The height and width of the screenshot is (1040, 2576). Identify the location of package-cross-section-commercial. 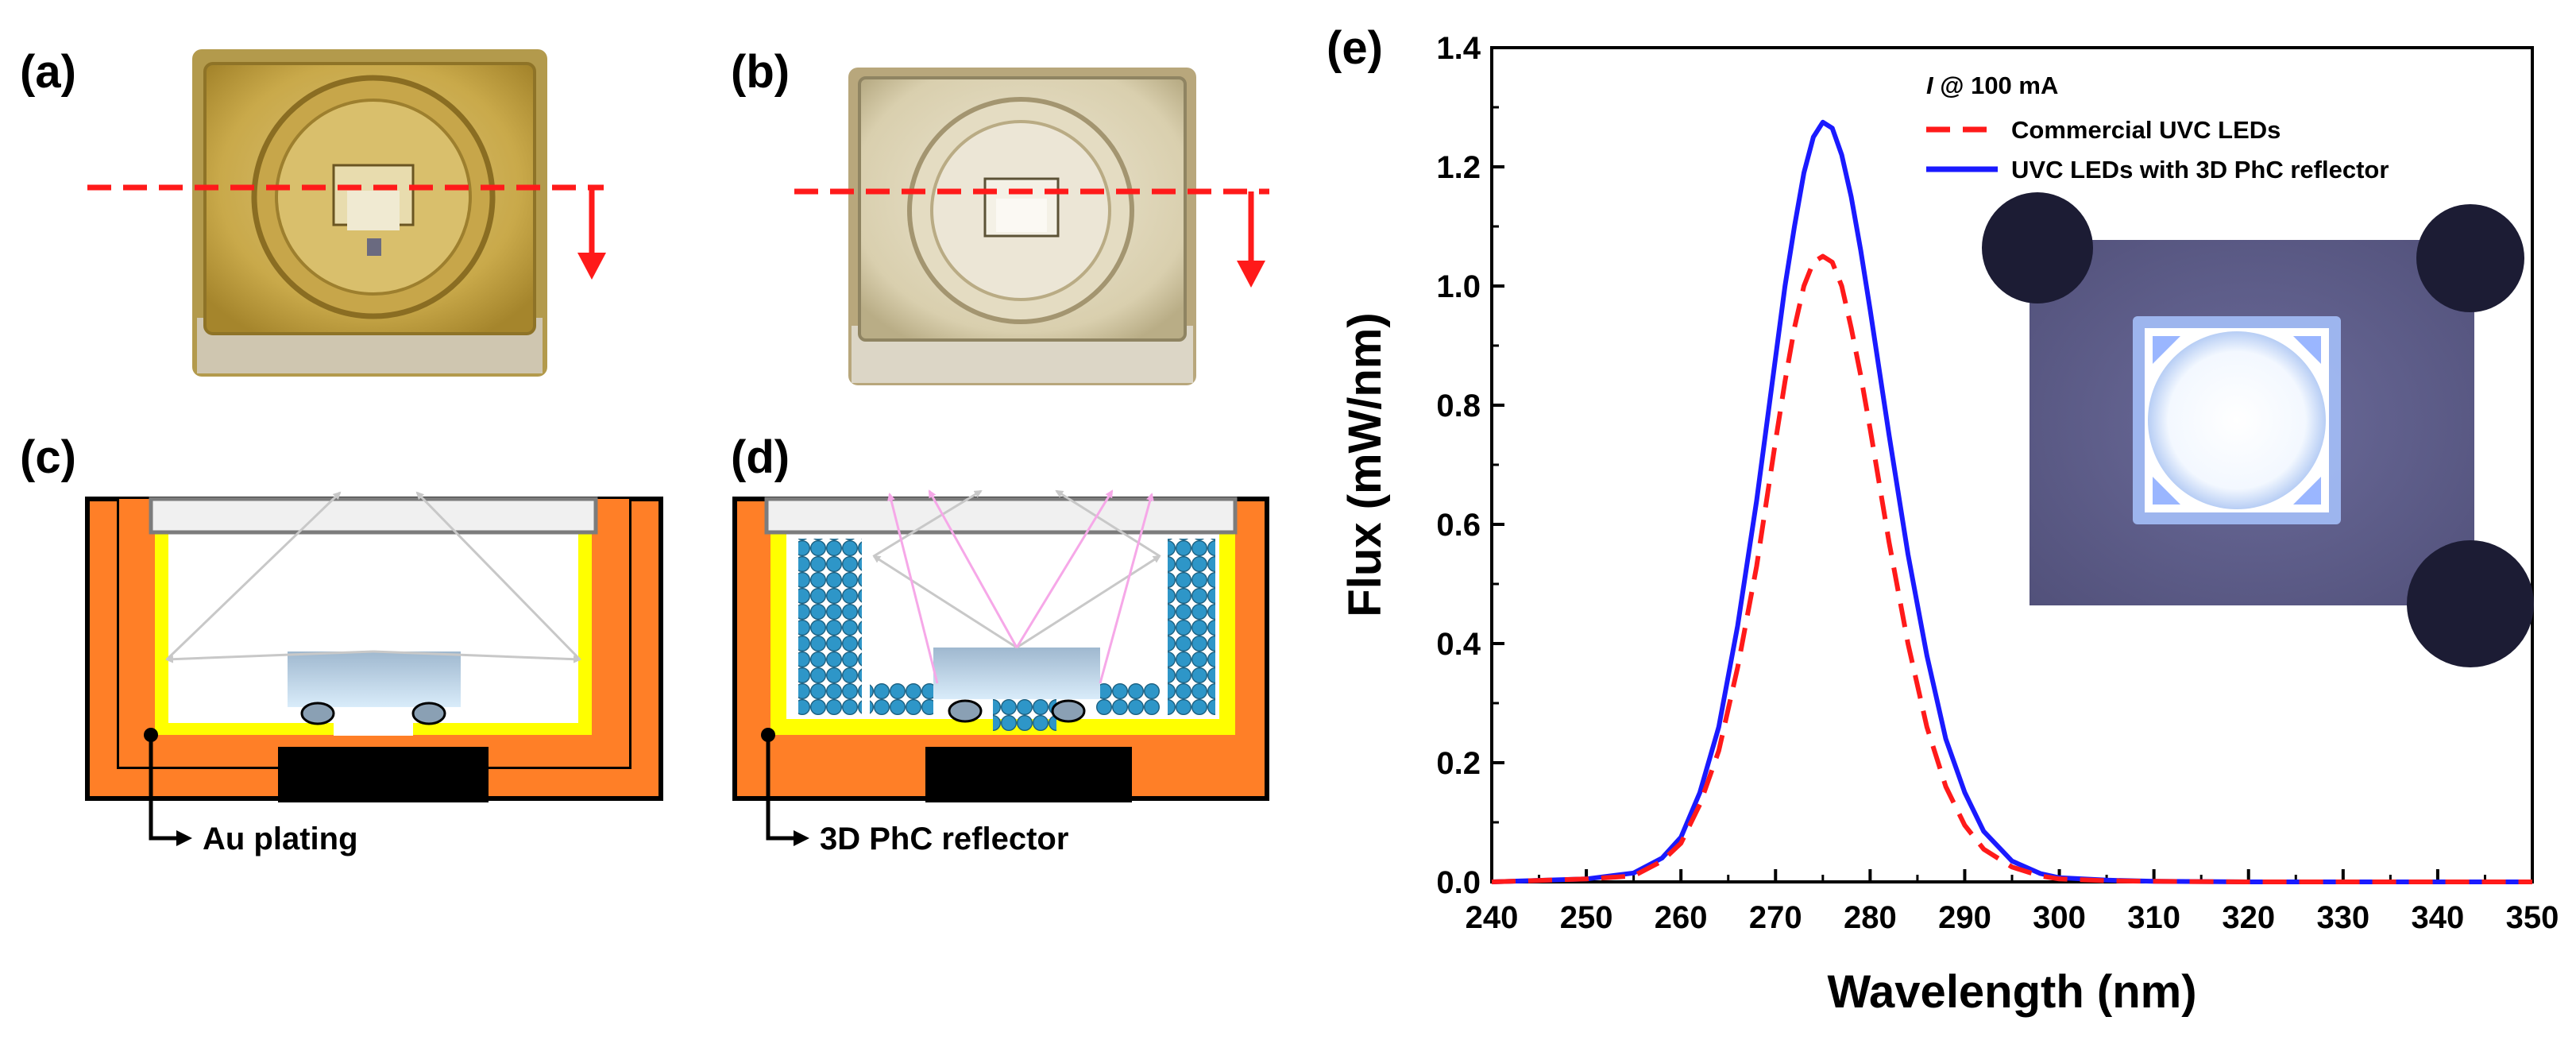
(374, 646).